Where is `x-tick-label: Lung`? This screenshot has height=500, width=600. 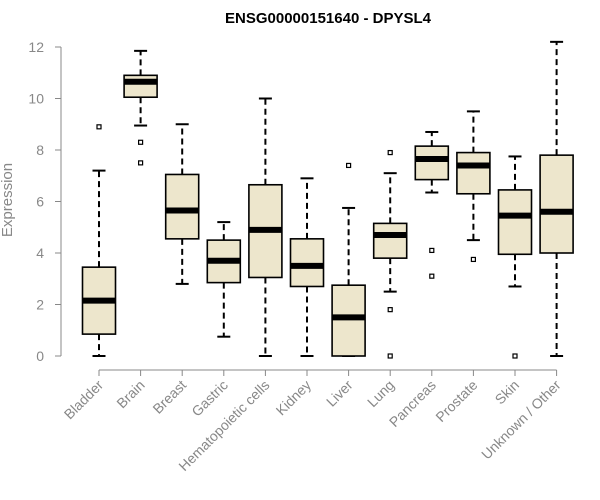
x-tick-label: Lung is located at coordinates (380, 393).